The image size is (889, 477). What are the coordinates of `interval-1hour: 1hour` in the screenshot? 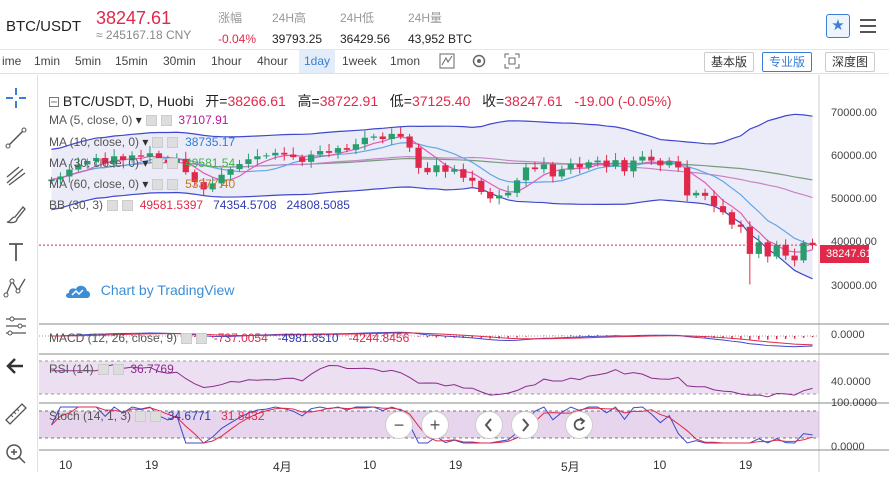 It's located at (226, 61).